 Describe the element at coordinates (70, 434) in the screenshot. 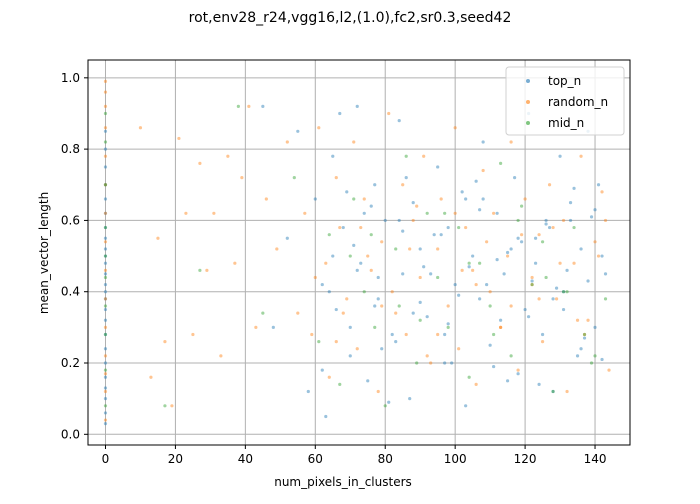

I see `y-tick-label: 0.0` at that location.